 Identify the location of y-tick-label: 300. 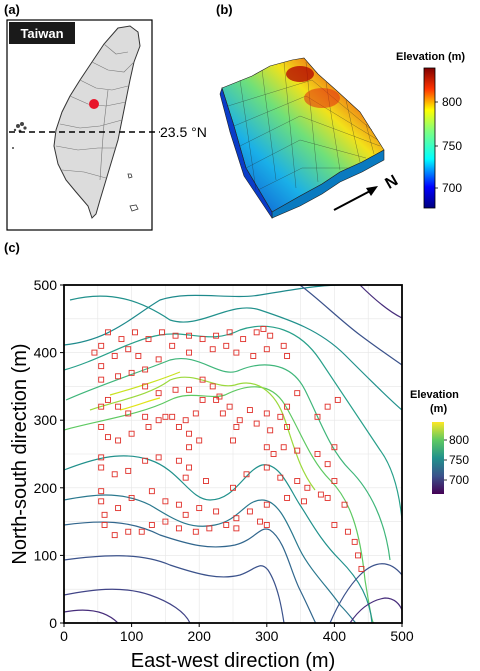
(46, 420).